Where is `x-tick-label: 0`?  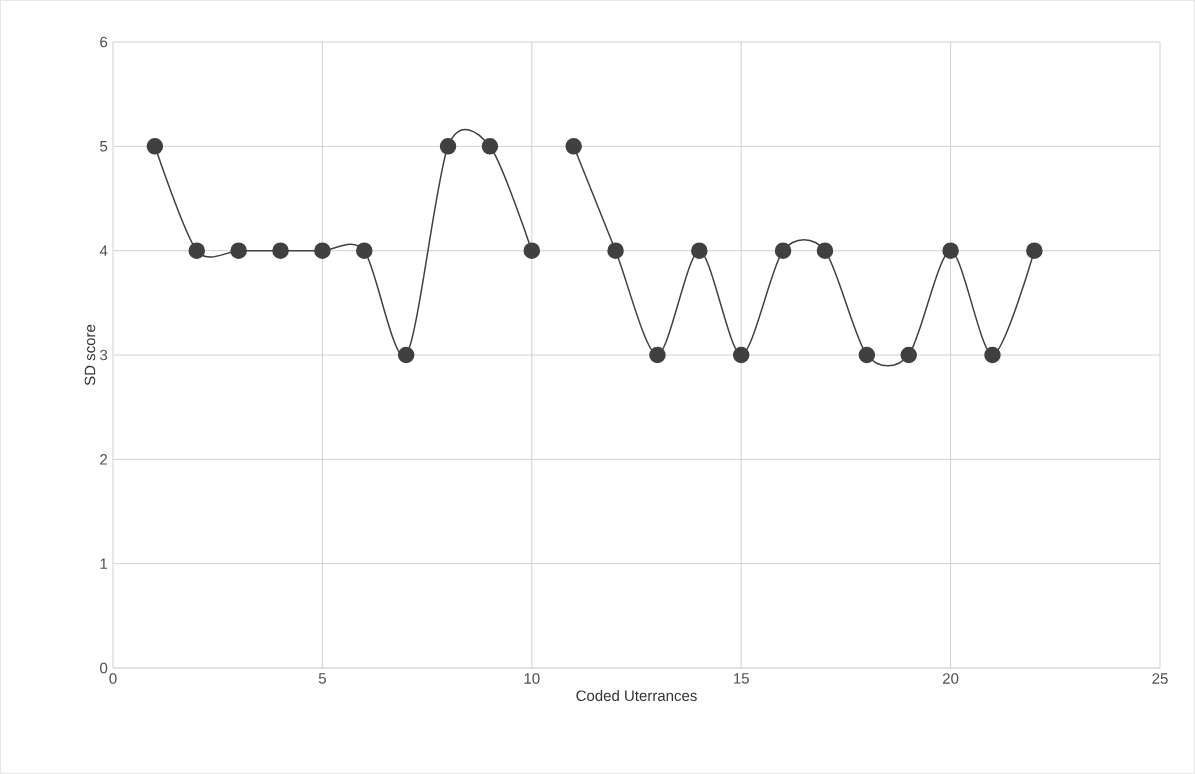
x-tick-label: 0 is located at coordinates (113, 678).